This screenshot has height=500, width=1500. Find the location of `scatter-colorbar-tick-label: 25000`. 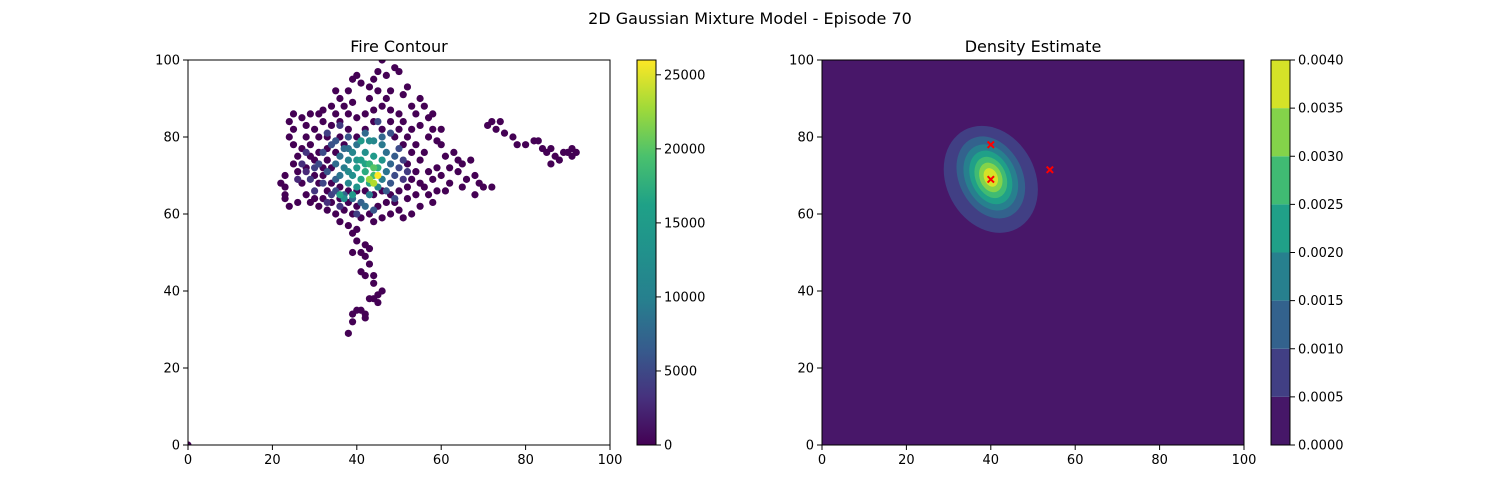

scatter-colorbar-tick-label: 25000 is located at coordinates (684, 75).